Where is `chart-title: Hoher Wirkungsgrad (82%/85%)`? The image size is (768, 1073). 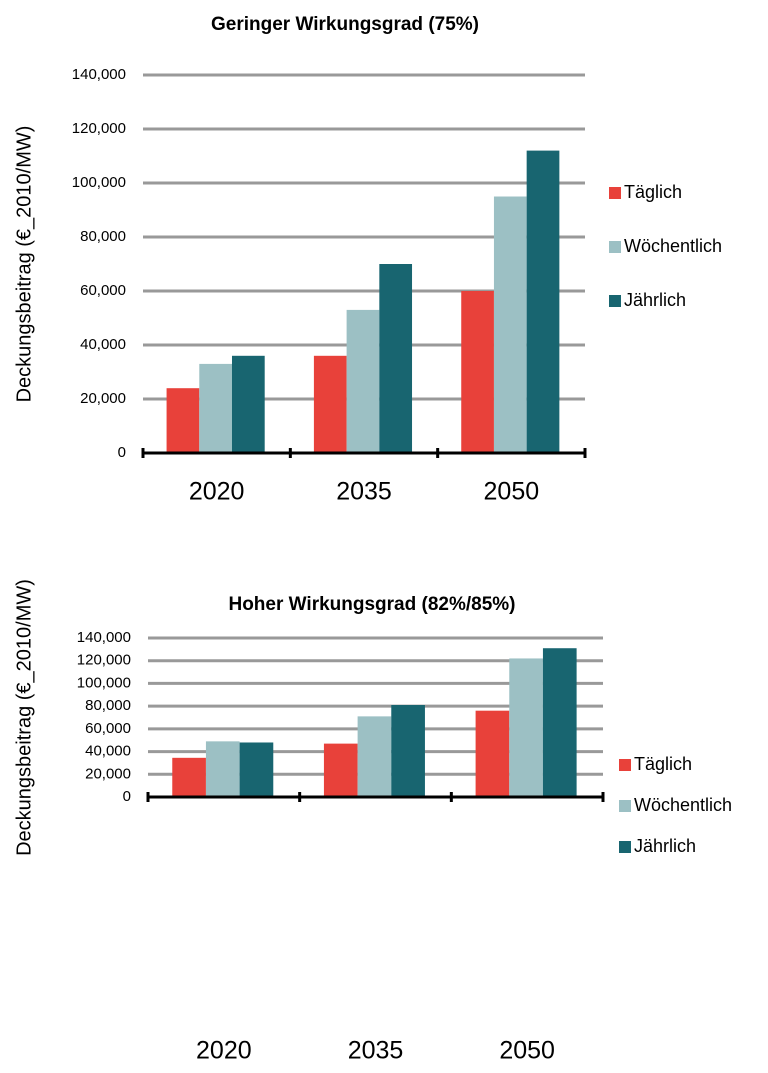
chart-title: Hoher Wirkungsgrad (82%/85%) is located at coordinates (371, 604).